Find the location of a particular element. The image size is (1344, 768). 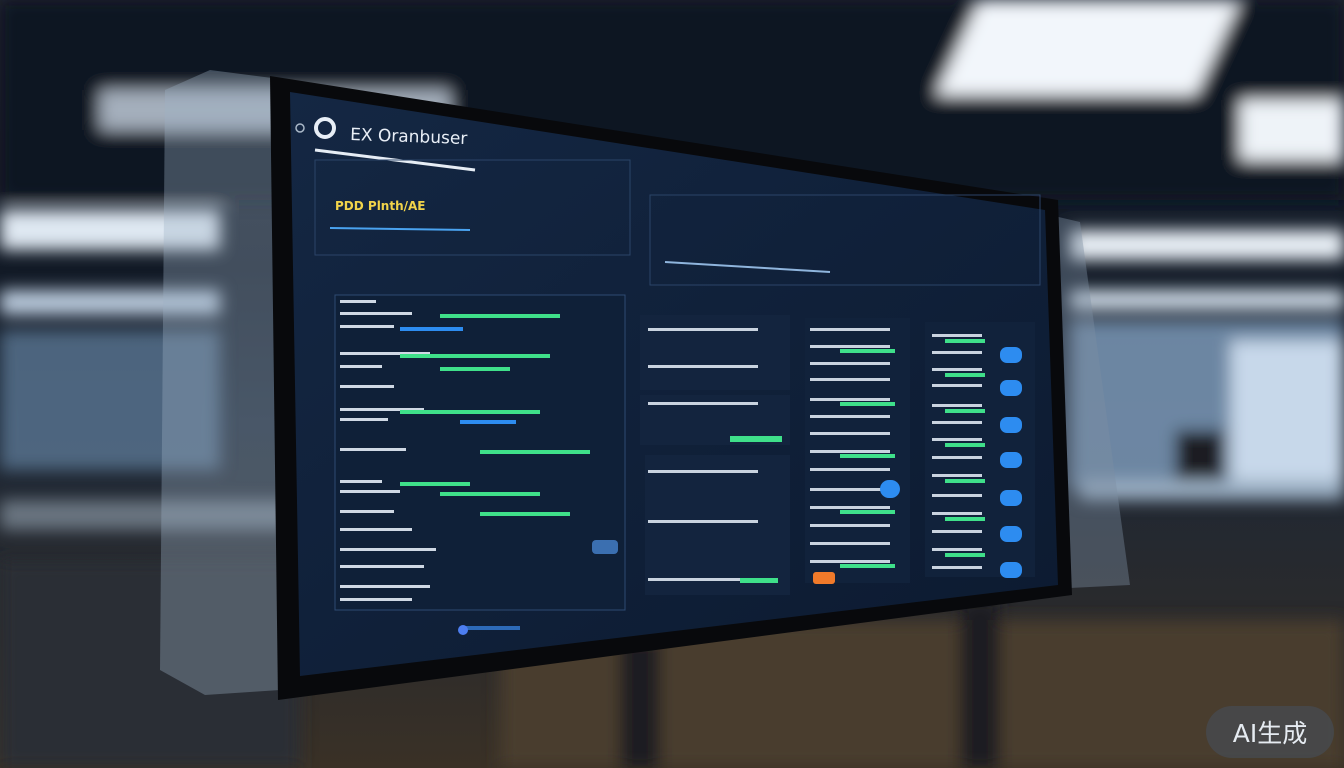

header-panel is located at coordinates (472, 207).